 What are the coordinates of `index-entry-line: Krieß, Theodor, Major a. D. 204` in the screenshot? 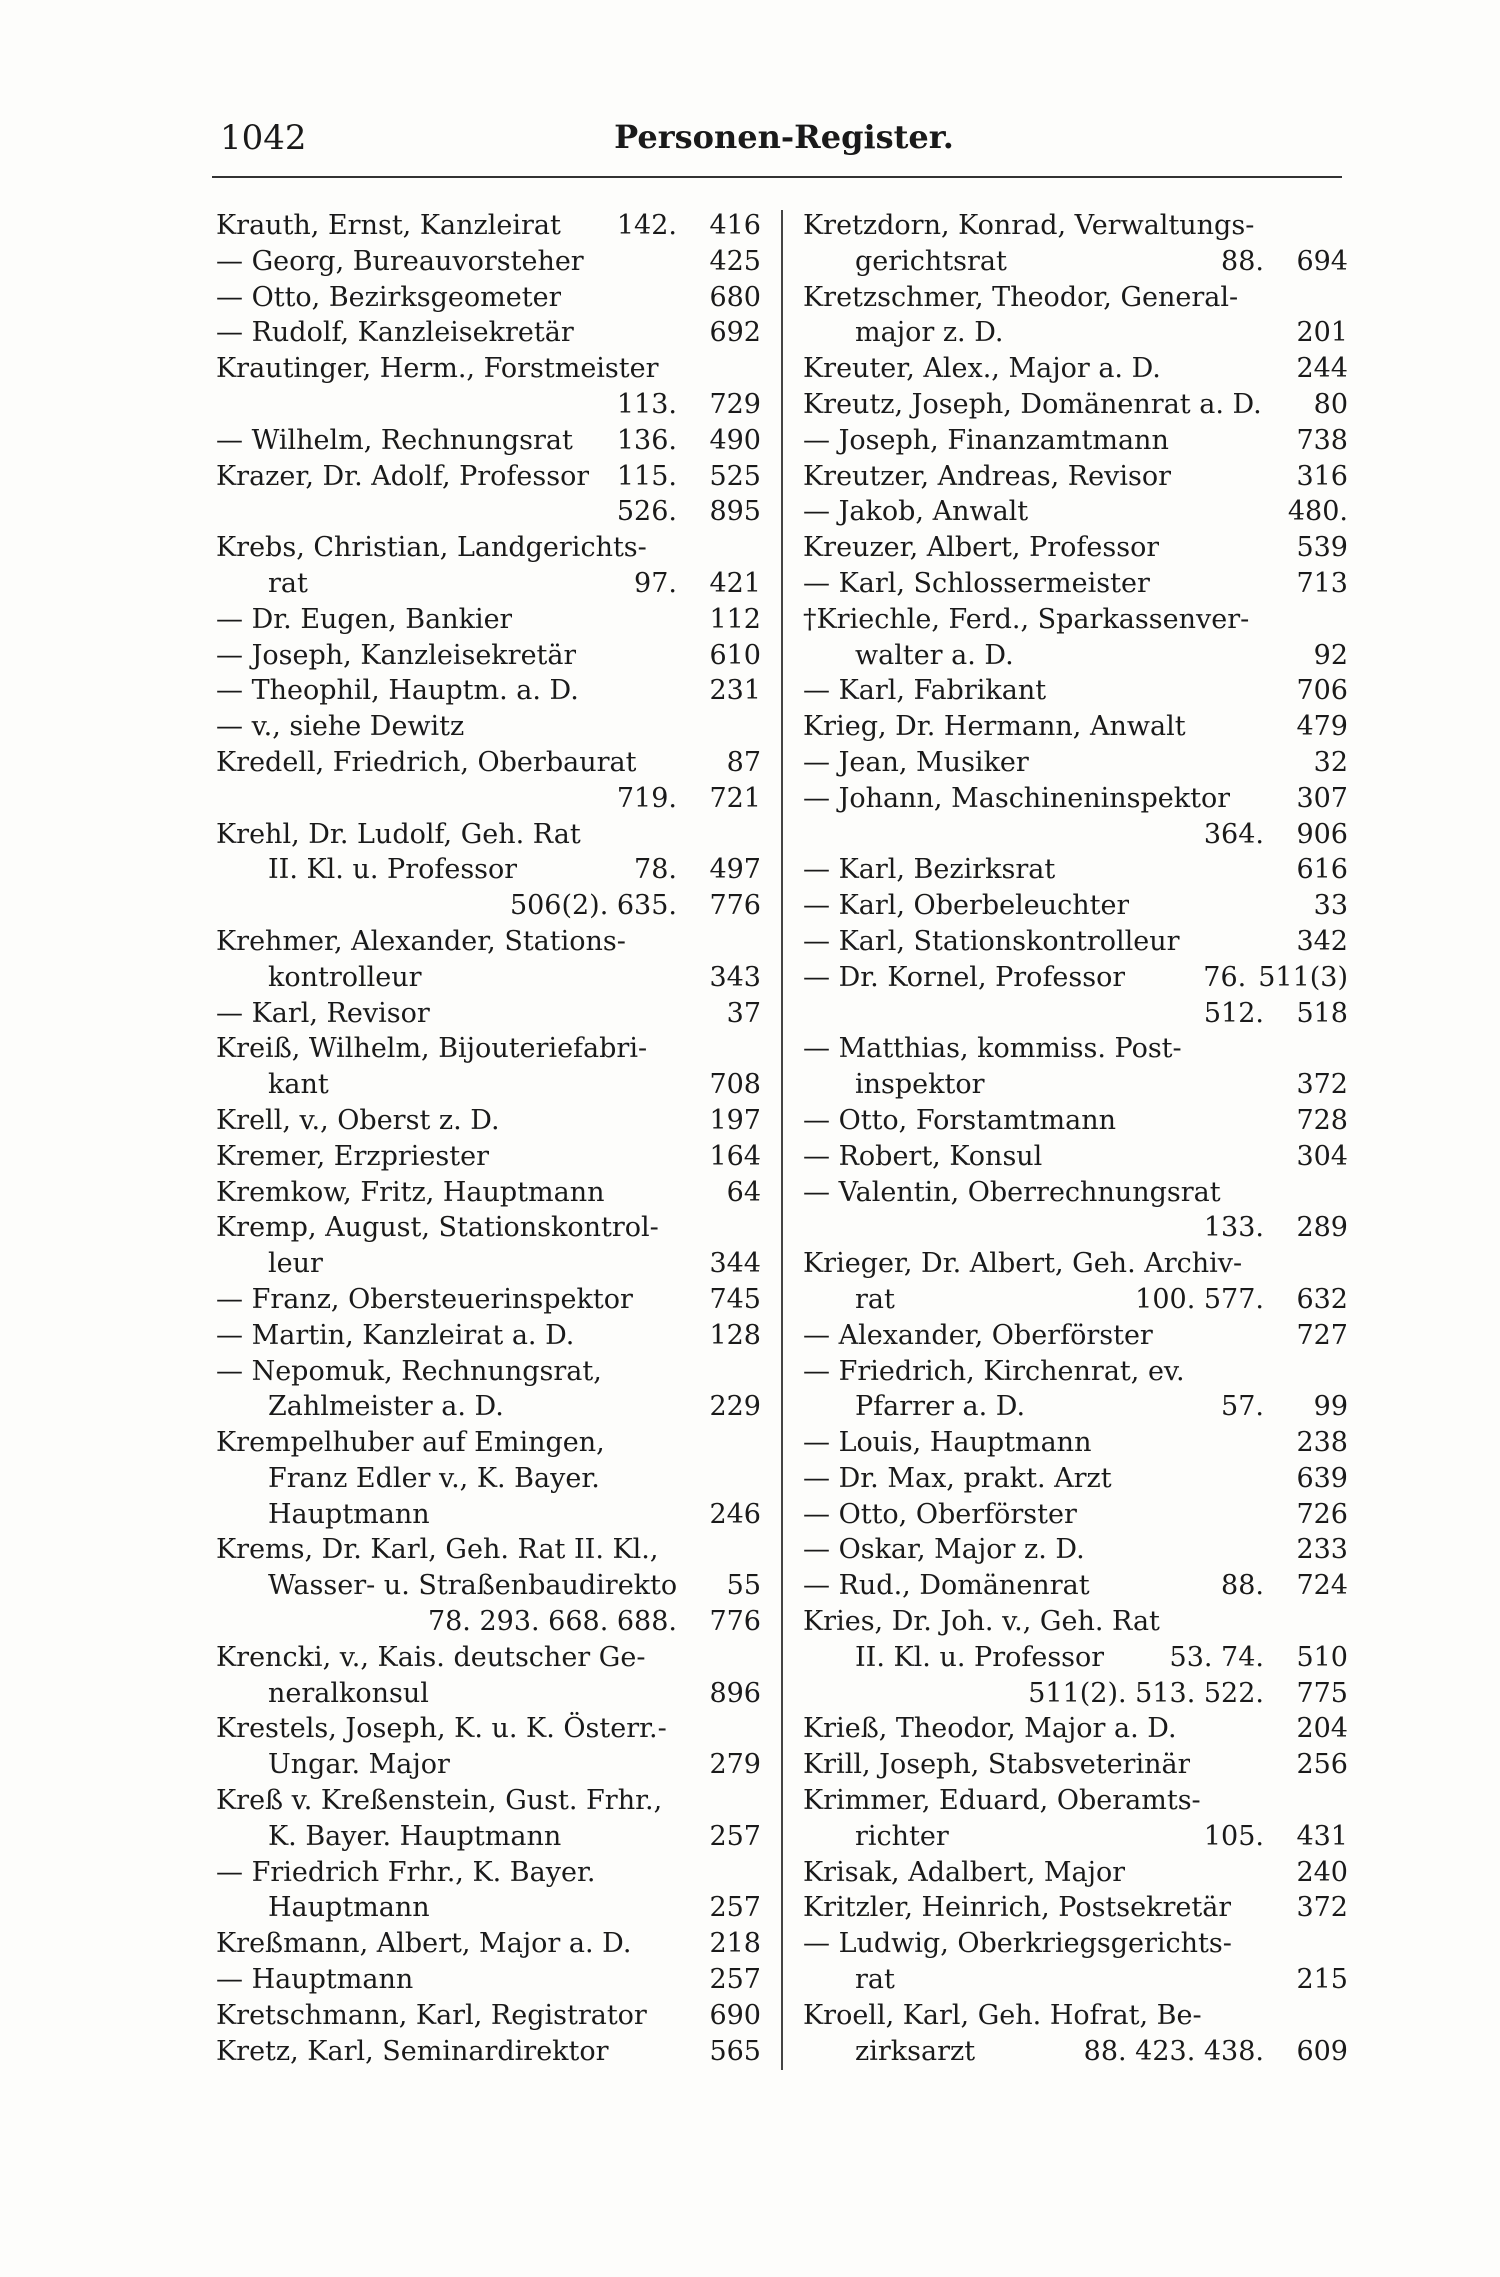 It's located at (1075, 1729).